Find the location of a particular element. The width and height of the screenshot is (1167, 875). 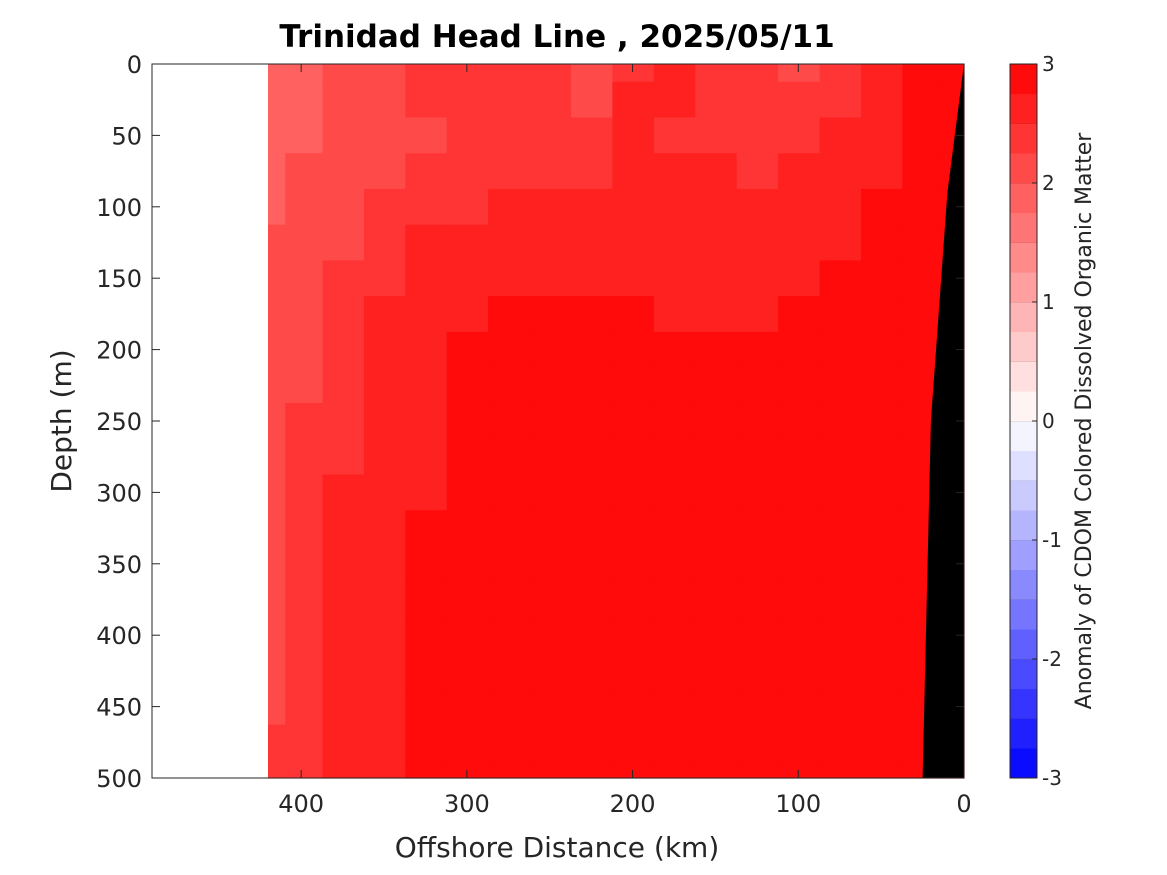

y-tick-label: 500 is located at coordinates (119, 779).